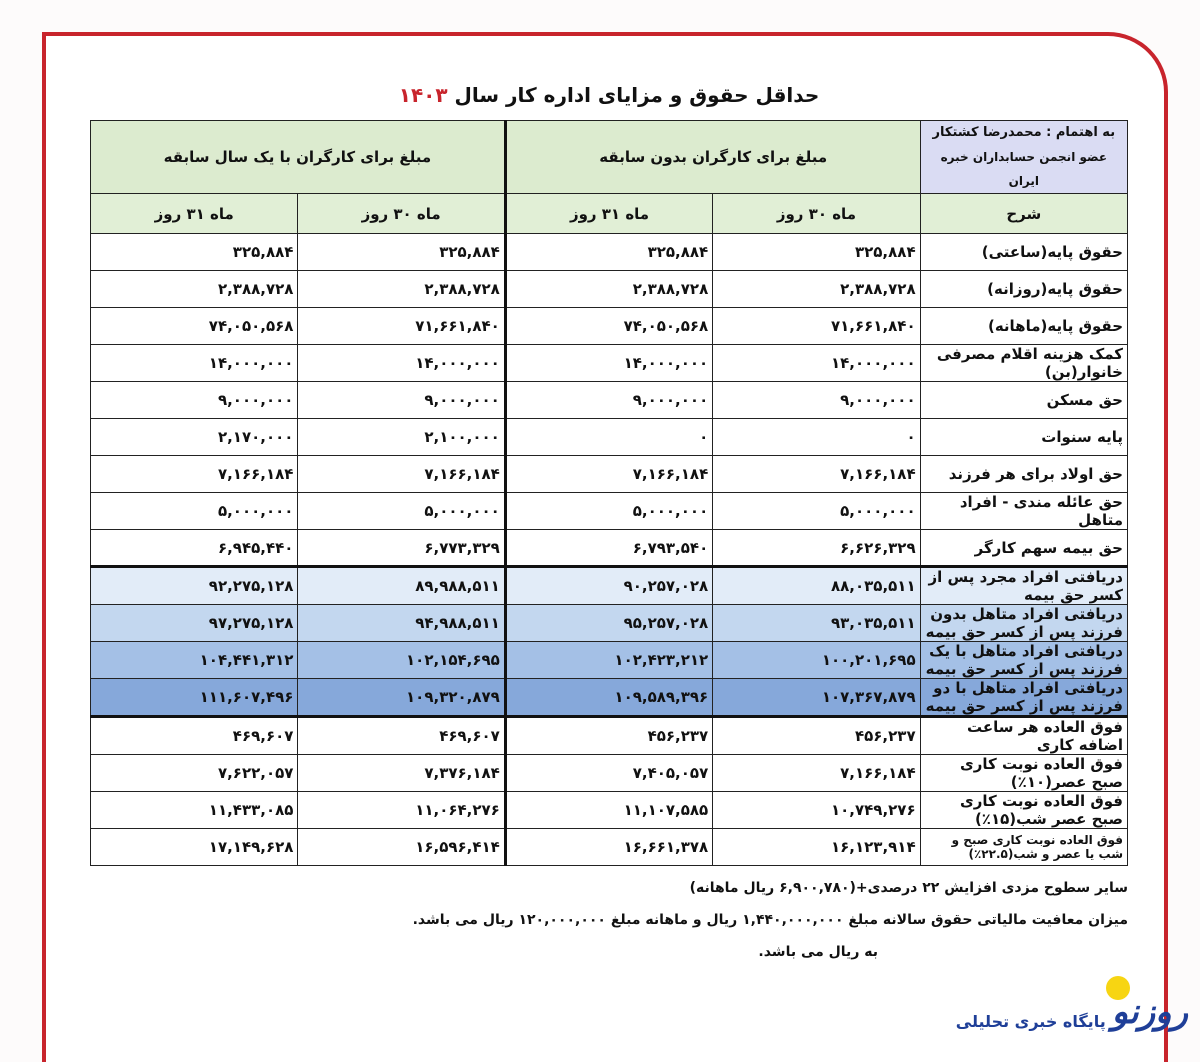 This screenshot has height=1062, width=1200. I want to click on row-value: ۹۷,۲۷۵,۱۲۸, so click(194, 623).